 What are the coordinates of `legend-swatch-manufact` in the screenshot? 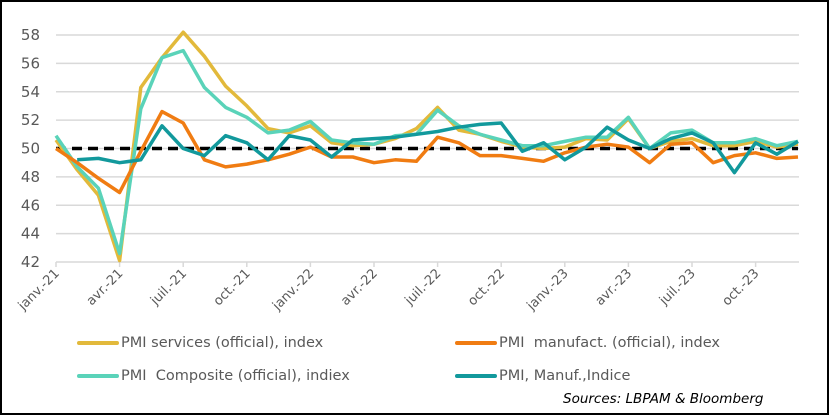 It's located at (476, 343).